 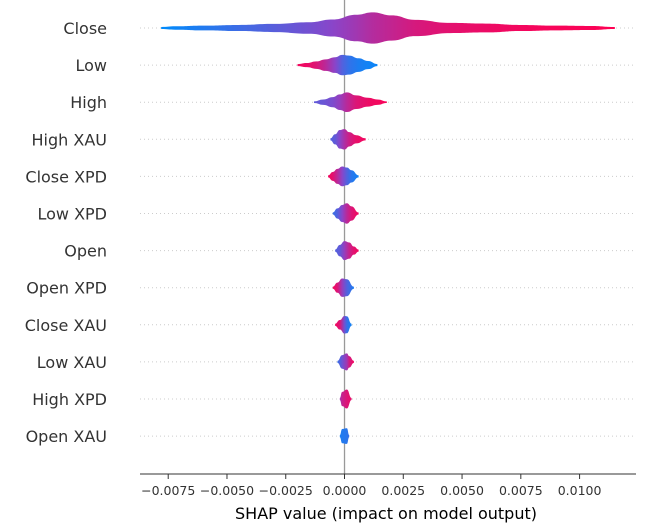 What do you see at coordinates (69, 139) in the screenshot?
I see `feature-label-high-xau: High XAU` at bounding box center [69, 139].